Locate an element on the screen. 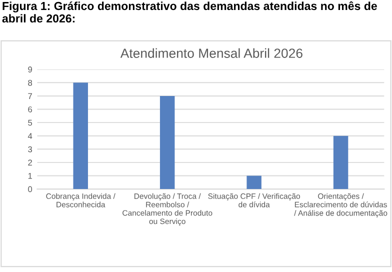  text: Figura 1: Gráfico demonstrativo das demandas atendidas no mês de abril de 2026: is located at coordinates (189, 12).